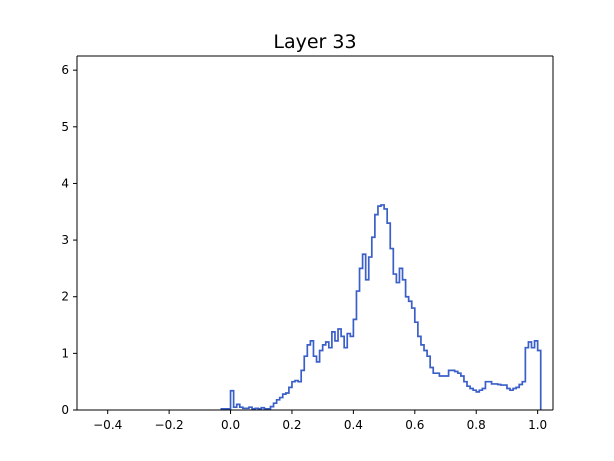 This screenshot has width=614, height=461. Describe the element at coordinates (353, 425) in the screenshot. I see `x-tick-label: 0.4` at that location.